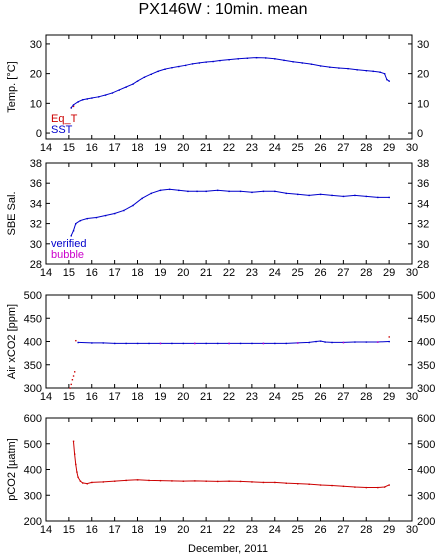 This screenshot has height=558, width=446. What do you see at coordinates (12, 213) in the screenshot?
I see `y-axis-label: SBE Sal.` at bounding box center [12, 213].